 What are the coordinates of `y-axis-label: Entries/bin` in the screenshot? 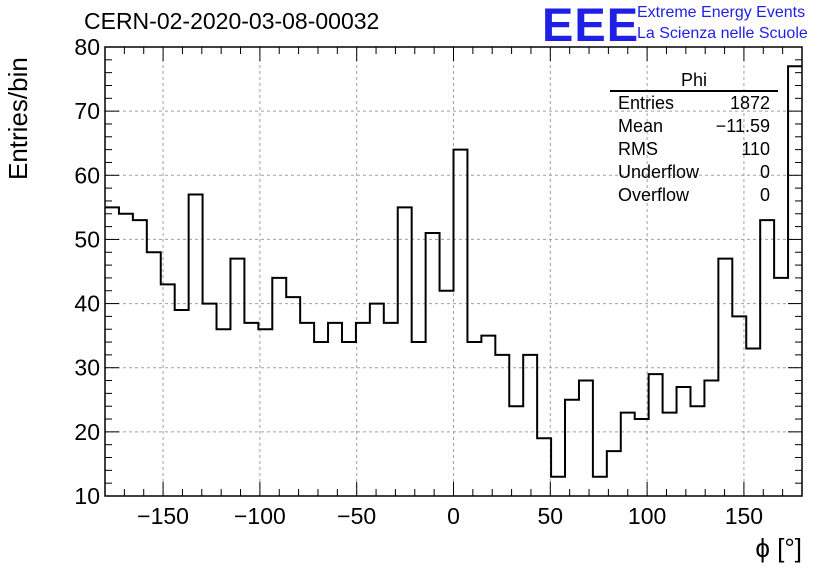 It's located at (18, 118).